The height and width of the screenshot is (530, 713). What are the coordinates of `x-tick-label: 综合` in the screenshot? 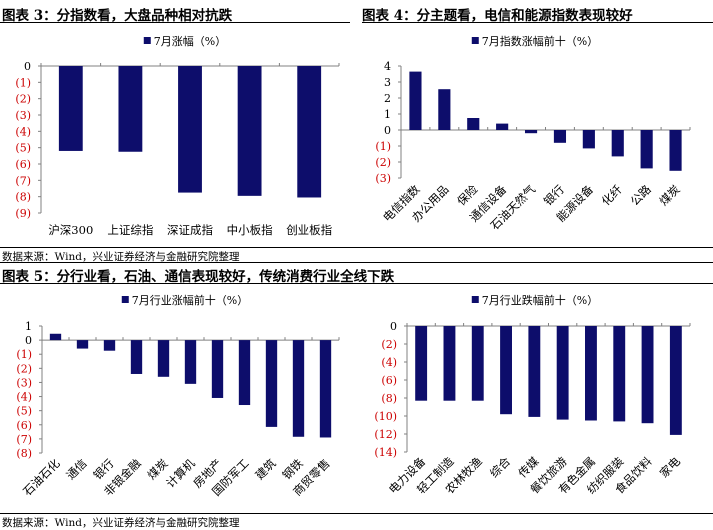 It's located at (500, 467).